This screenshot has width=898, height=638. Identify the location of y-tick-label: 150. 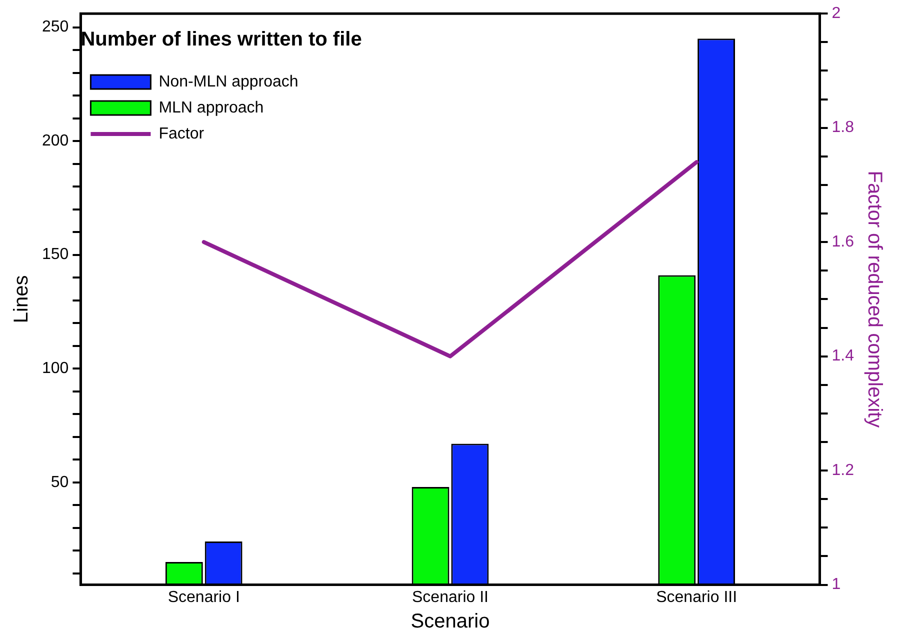
(55, 255).